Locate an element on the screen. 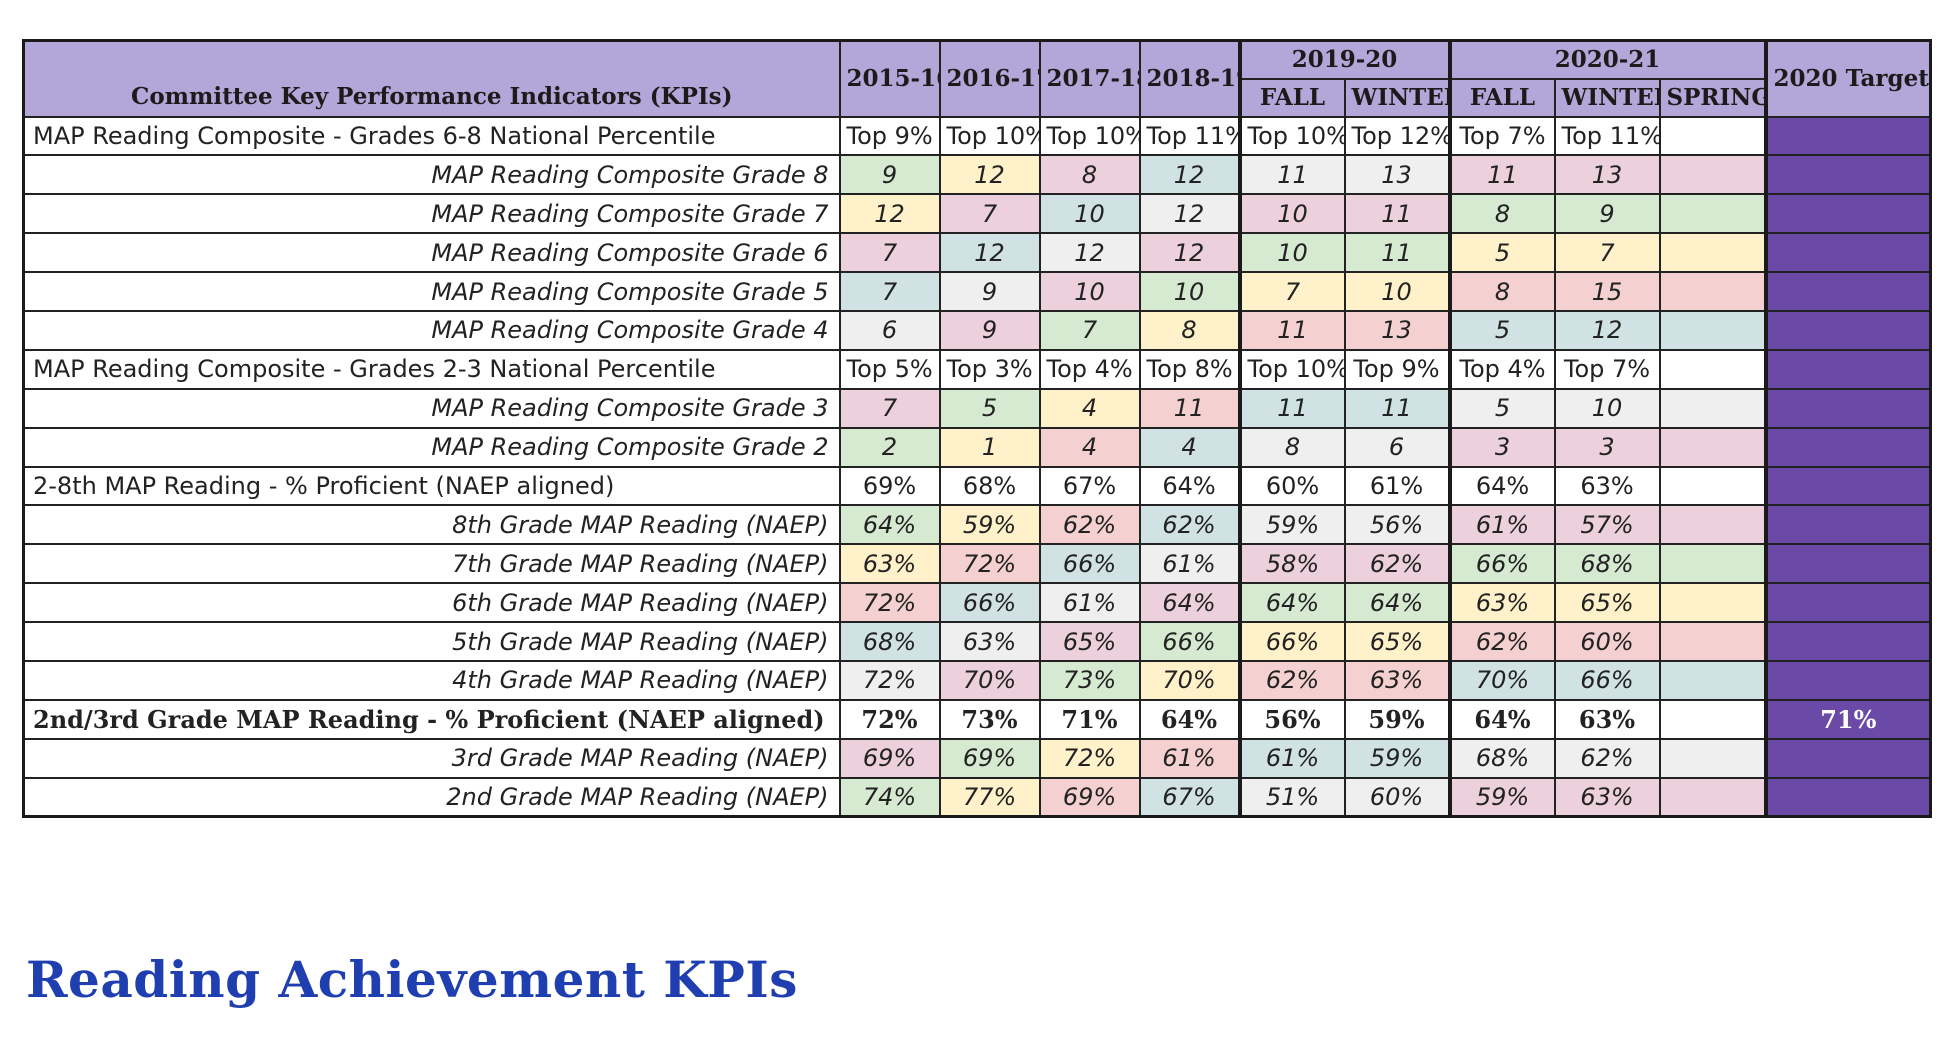 This screenshot has width=1947, height=1052. kpi-label: 3rd Grade MAP Reading (NAEP) is located at coordinates (431, 758).